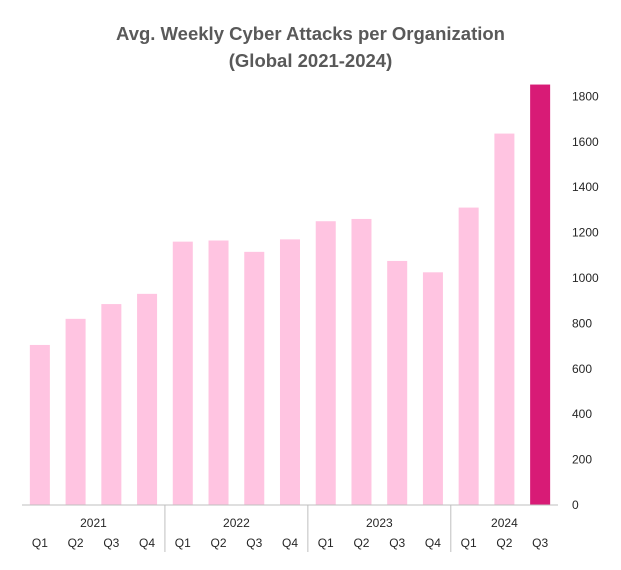 Image resolution: width=621 pixels, height=570 pixels. I want to click on x-tick-label-q4-3: Q4, so click(147, 543).